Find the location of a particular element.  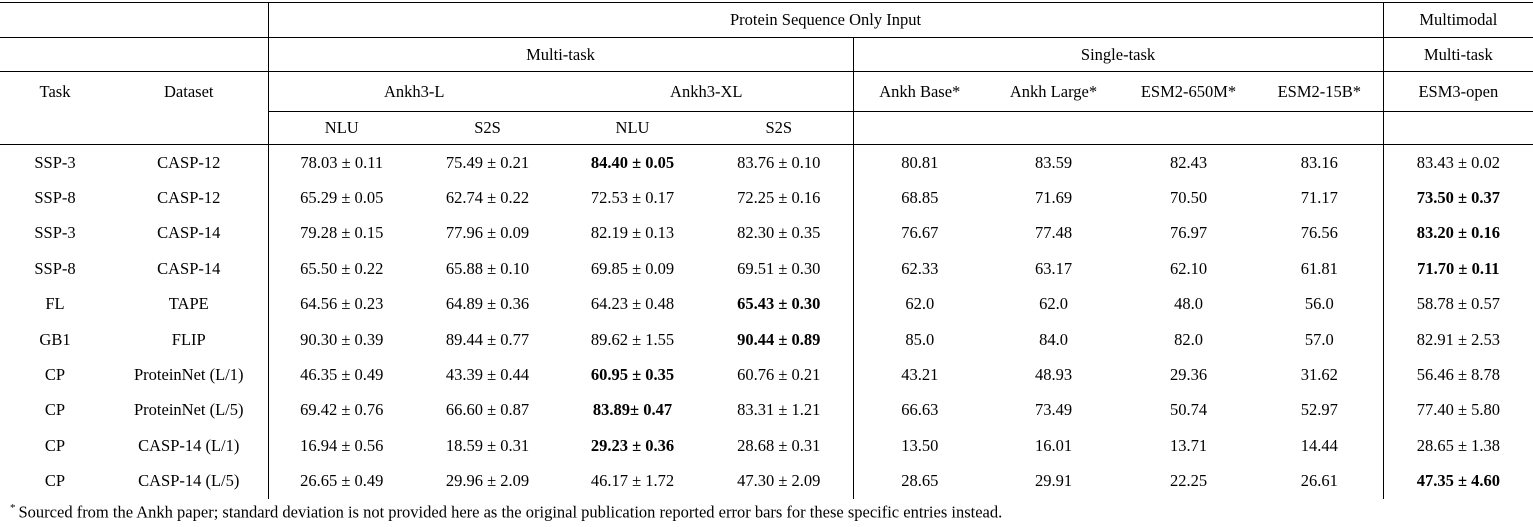

value-cell: 76.56 is located at coordinates (1319, 233).